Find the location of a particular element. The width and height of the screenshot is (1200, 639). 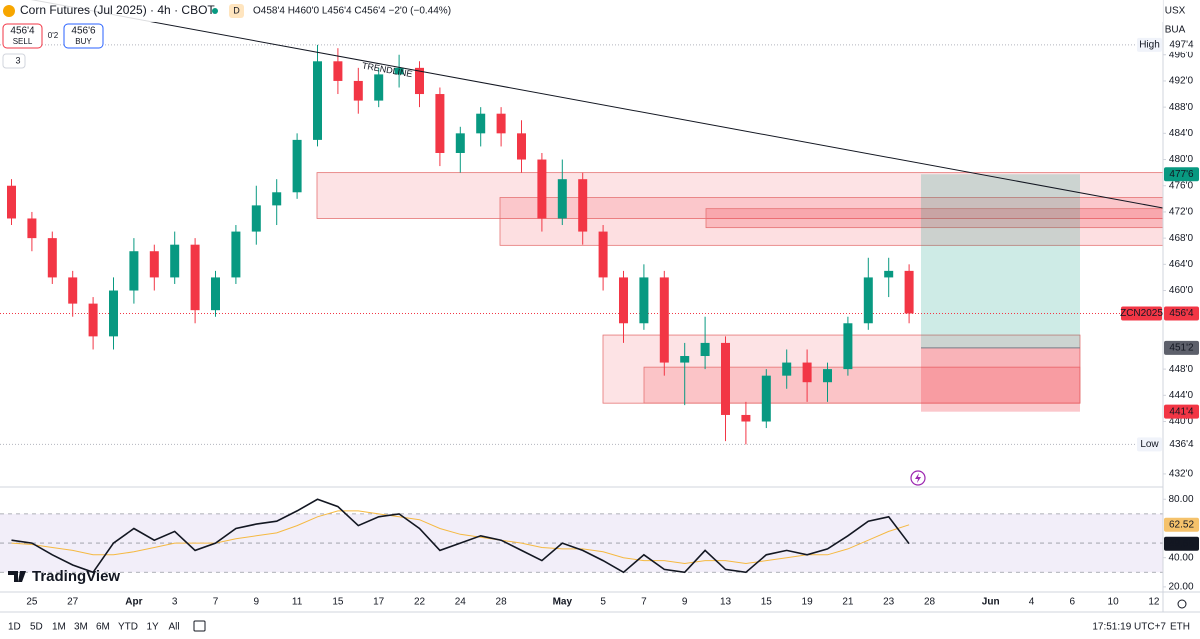

y-tick-label: 464'0 is located at coordinates (1181, 264).